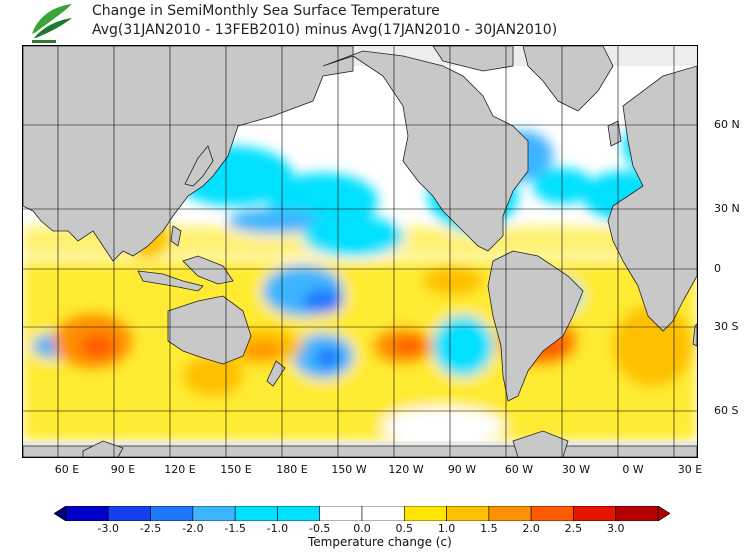 The image size is (755, 560). What do you see at coordinates (235, 528) in the screenshot?
I see `colorbar-tick-label: -1.5` at bounding box center [235, 528].